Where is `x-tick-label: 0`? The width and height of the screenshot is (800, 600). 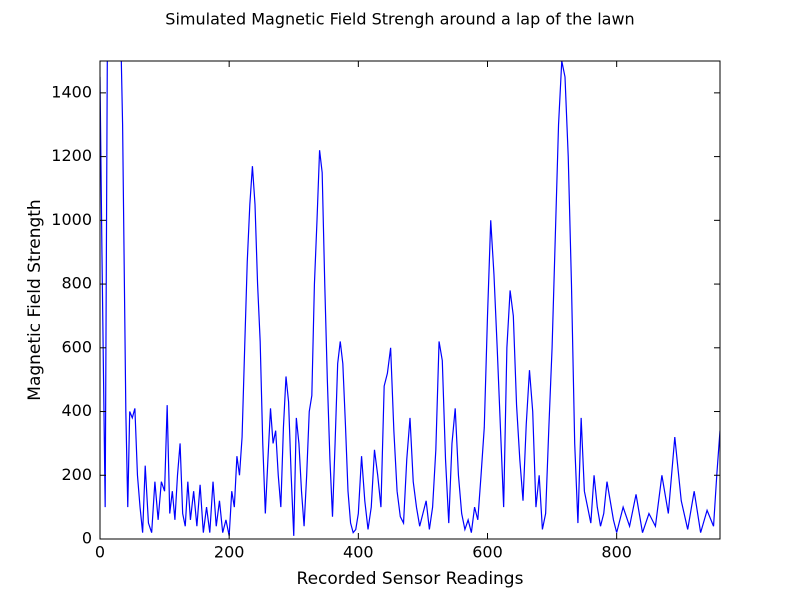
x-tick-label: 0 is located at coordinates (100, 552).